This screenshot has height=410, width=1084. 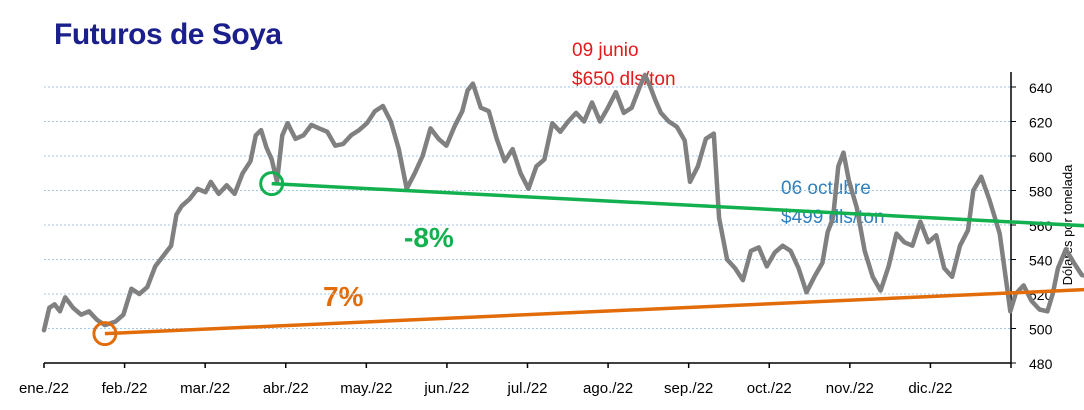 I want to click on y-tick-label: 500, so click(x=1041, y=330).